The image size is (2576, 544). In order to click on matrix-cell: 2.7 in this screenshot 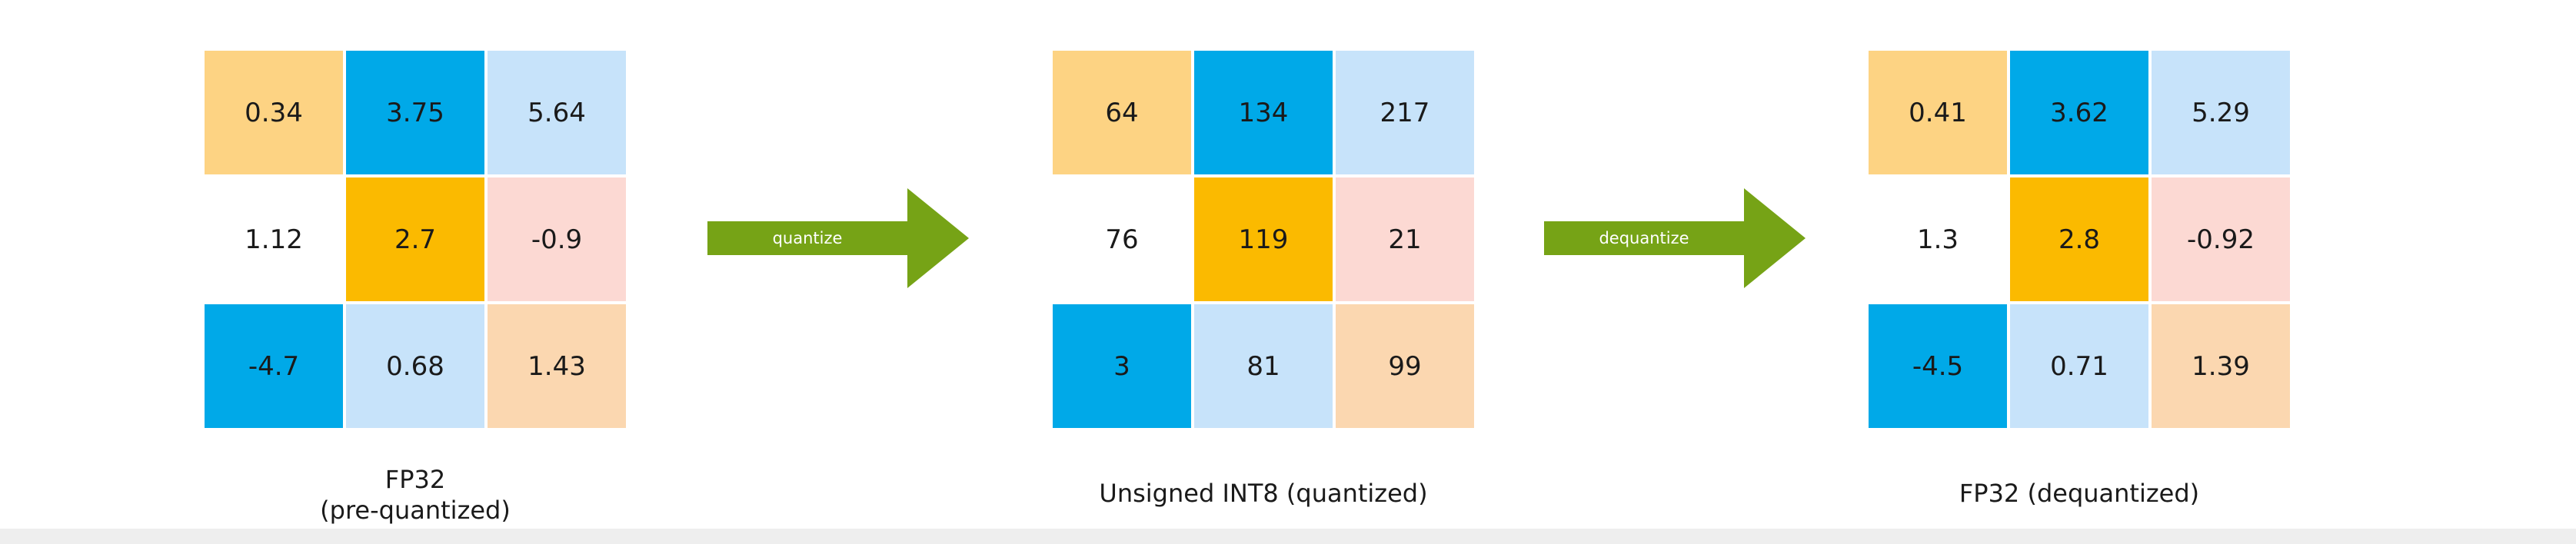, I will do `click(415, 239)`.